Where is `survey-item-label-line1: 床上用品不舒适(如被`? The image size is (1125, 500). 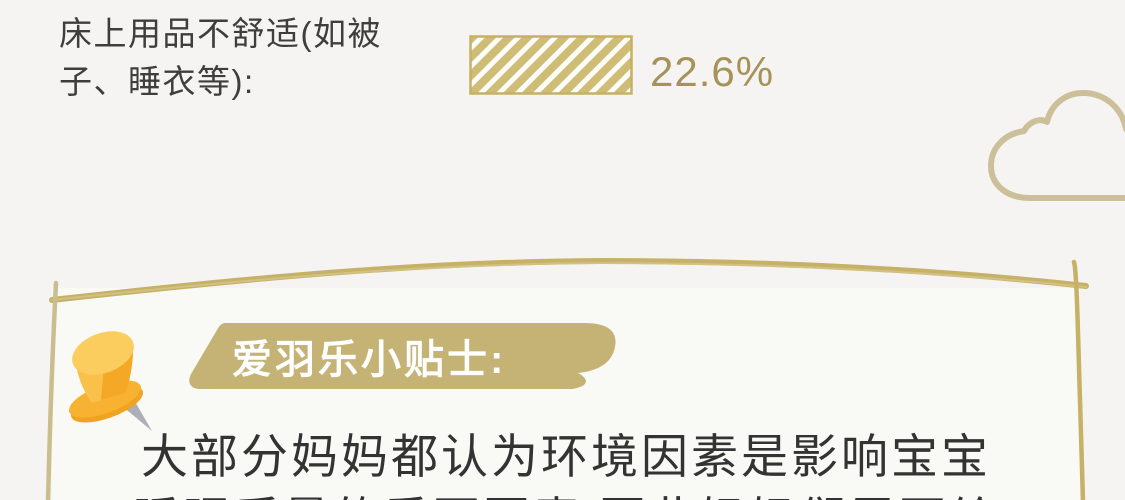
survey-item-label-line1: 床上用品不舒适(如被 is located at coordinates (220, 33).